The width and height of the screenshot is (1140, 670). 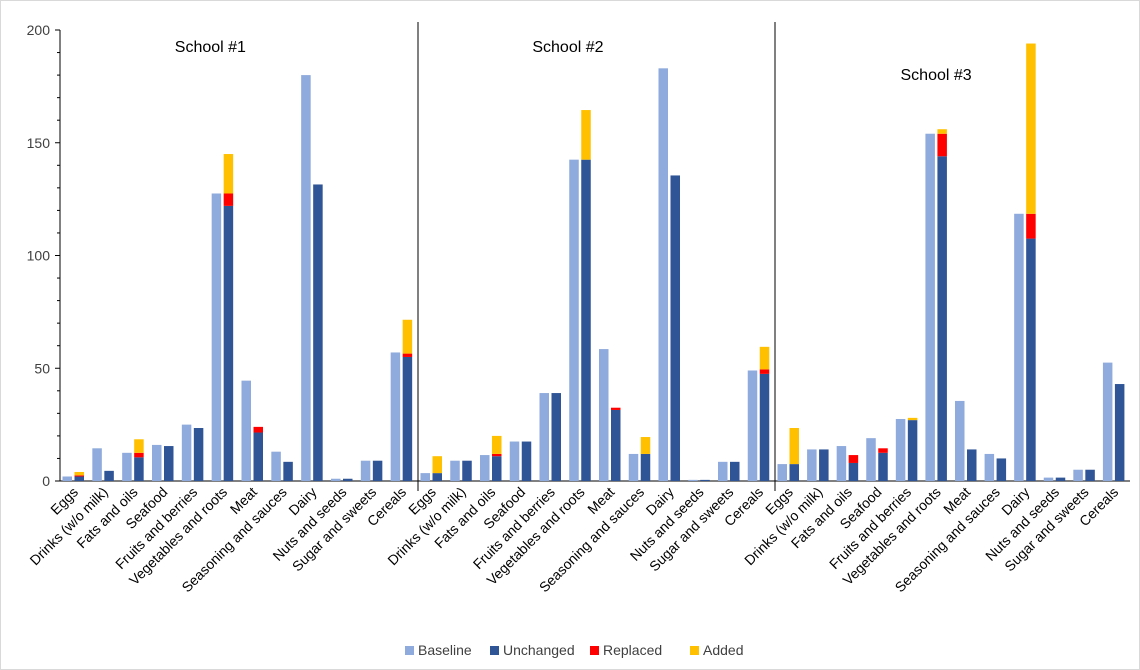 I want to click on panel-title: School #3, so click(x=936, y=75).